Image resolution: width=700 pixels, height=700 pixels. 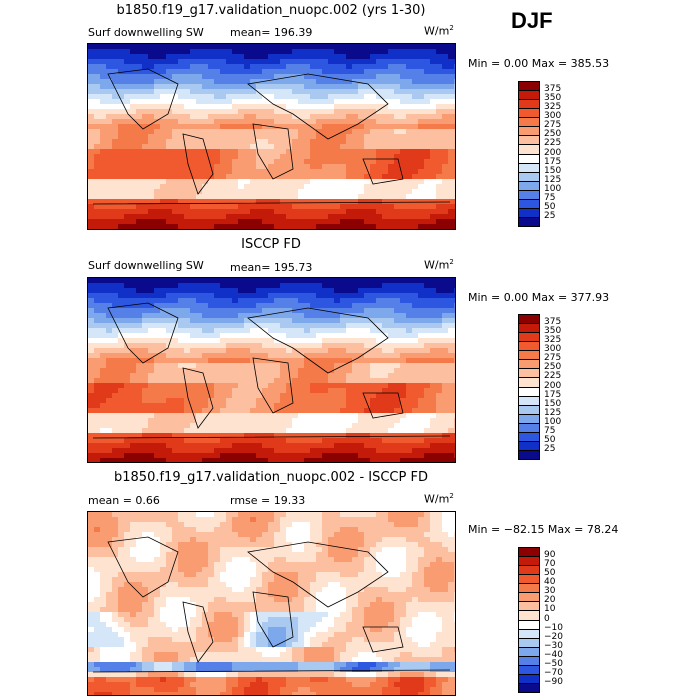 What do you see at coordinates (550, 591) in the screenshot?
I see `colorbar-tick-label: 30` at bounding box center [550, 591].